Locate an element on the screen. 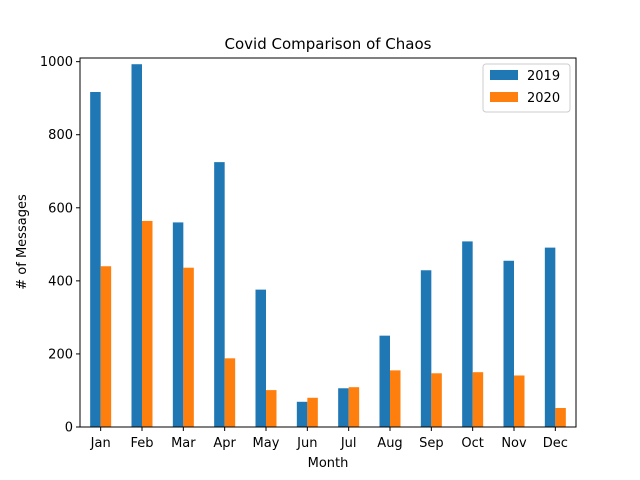 The width and height of the screenshot is (640, 480). x-tick-label-jan: Jan is located at coordinates (100, 443).